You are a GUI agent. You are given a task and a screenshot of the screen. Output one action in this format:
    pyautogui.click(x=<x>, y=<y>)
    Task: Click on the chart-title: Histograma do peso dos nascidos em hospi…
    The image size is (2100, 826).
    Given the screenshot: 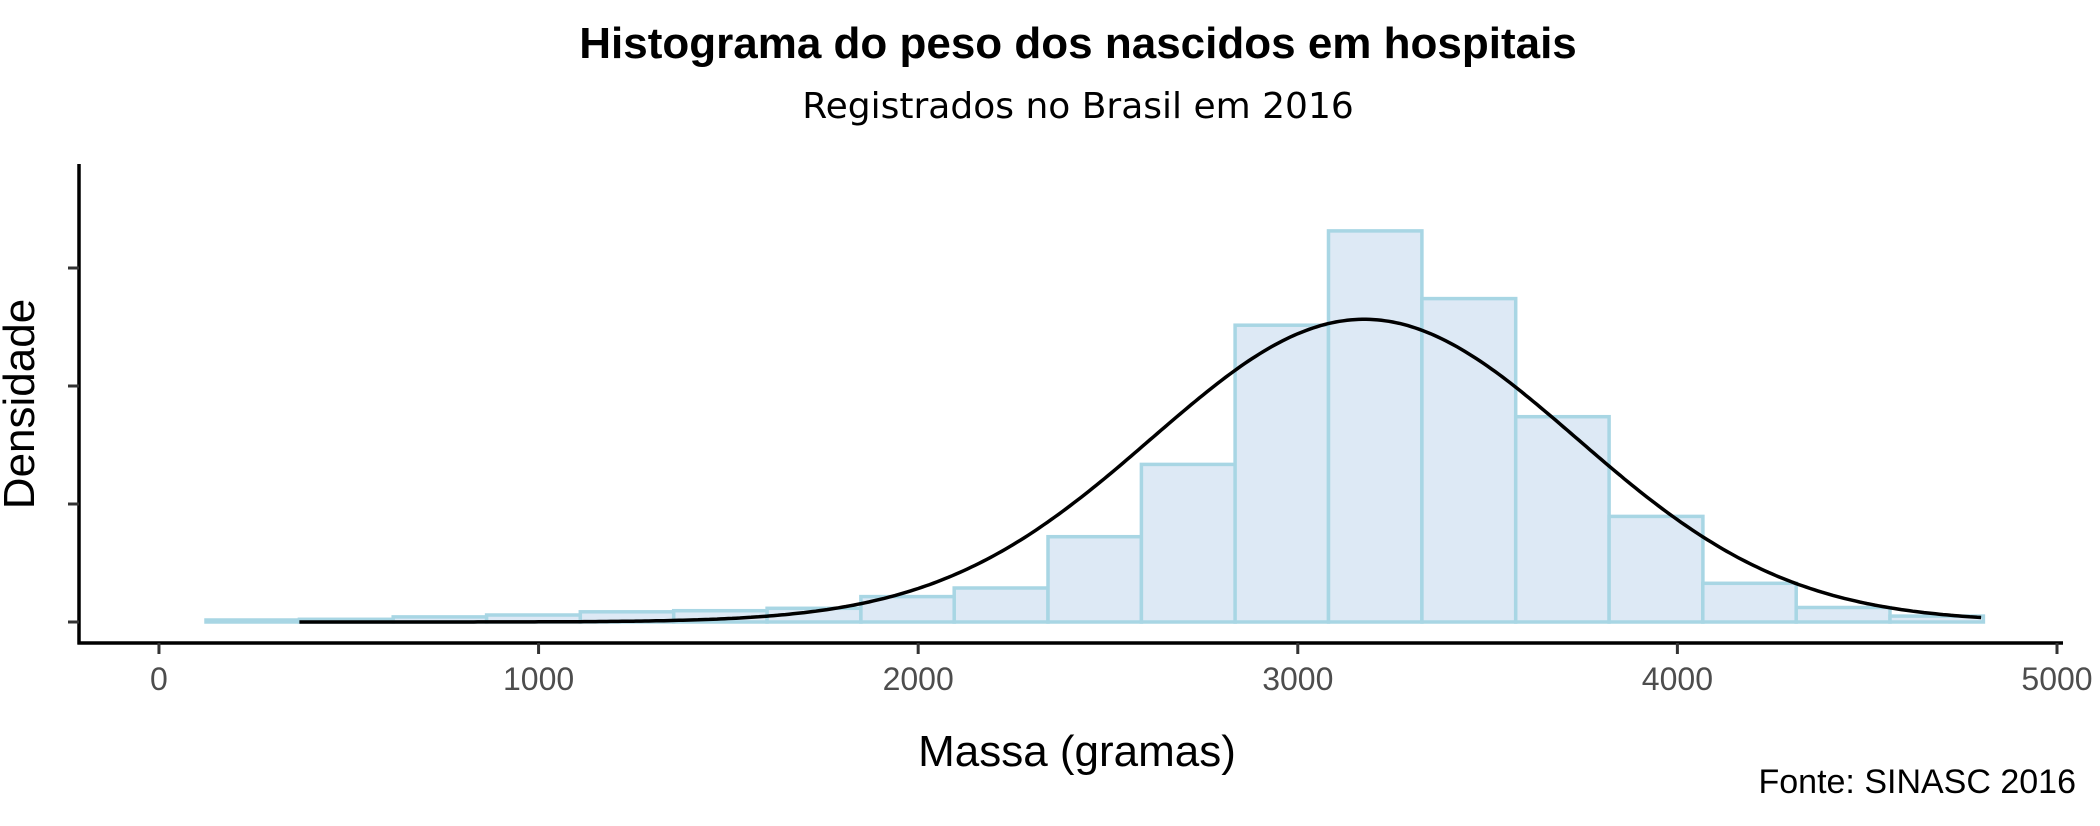 What is the action you would take?
    pyautogui.click(x=1078, y=43)
    